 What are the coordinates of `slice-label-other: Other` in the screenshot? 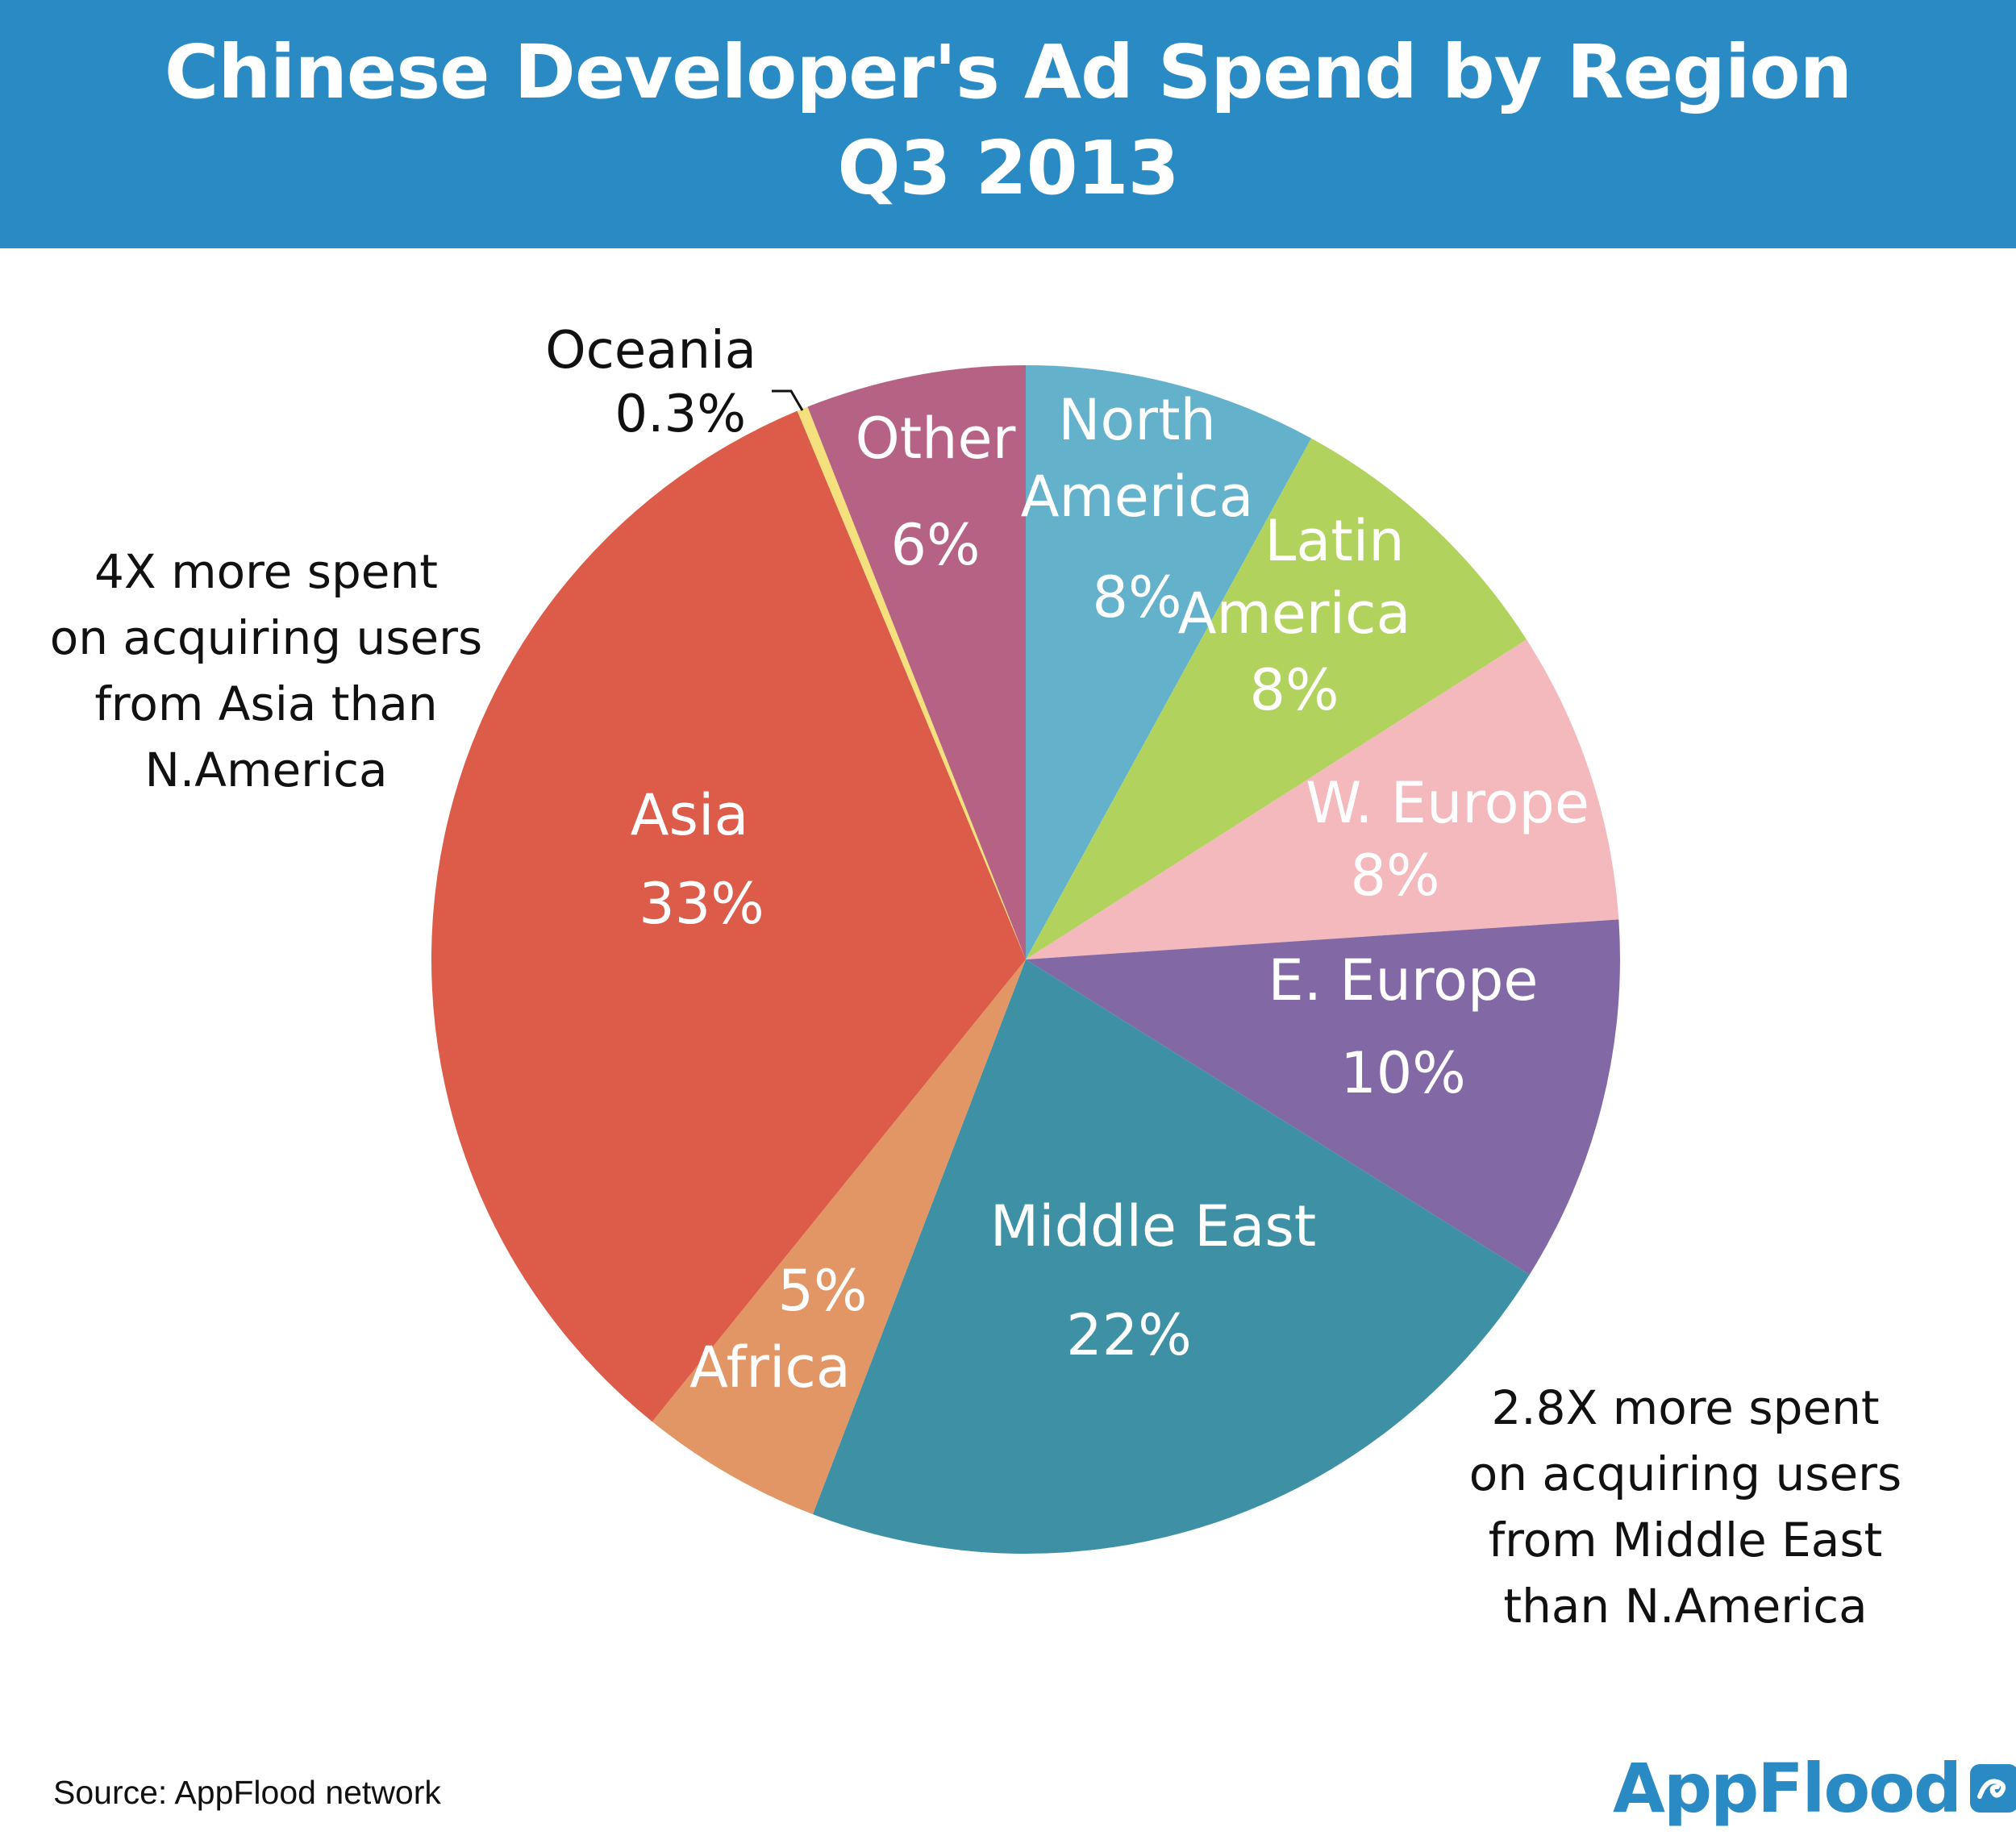 It's located at (936, 439).